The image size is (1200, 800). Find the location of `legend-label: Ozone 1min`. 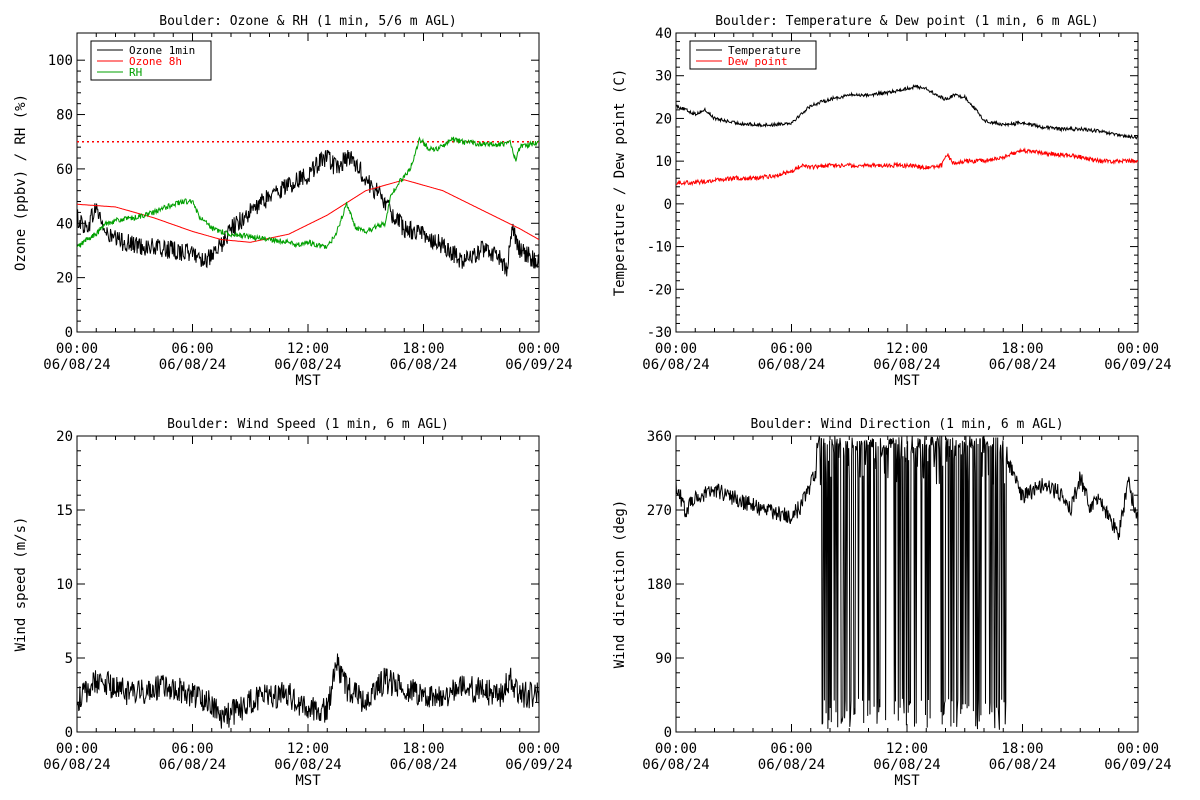

legend-label: Ozone 1min is located at coordinates (162, 50).